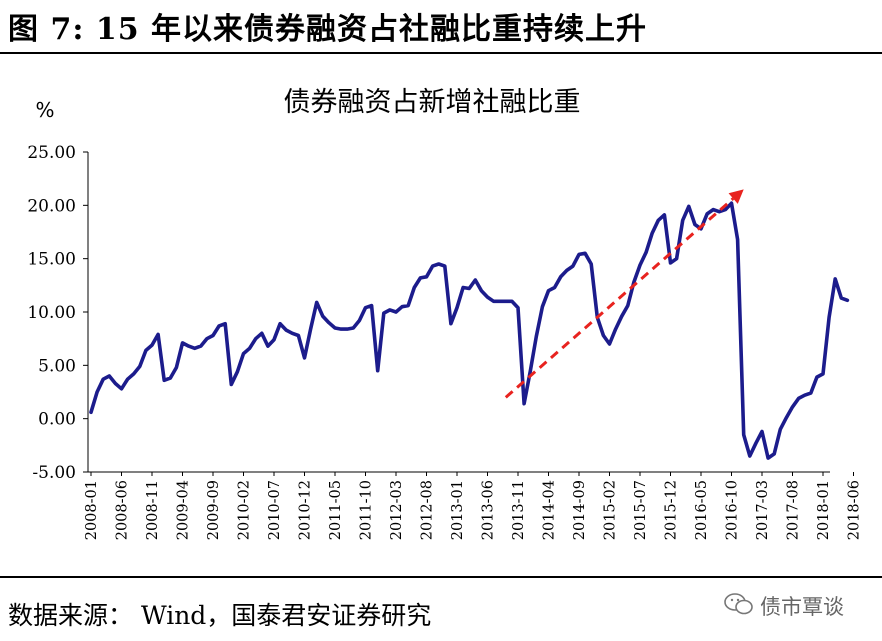 Image resolution: width=882 pixels, height=641 pixels. Describe the element at coordinates (51, 206) in the screenshot. I see `y-tick-label: 20.00` at that location.